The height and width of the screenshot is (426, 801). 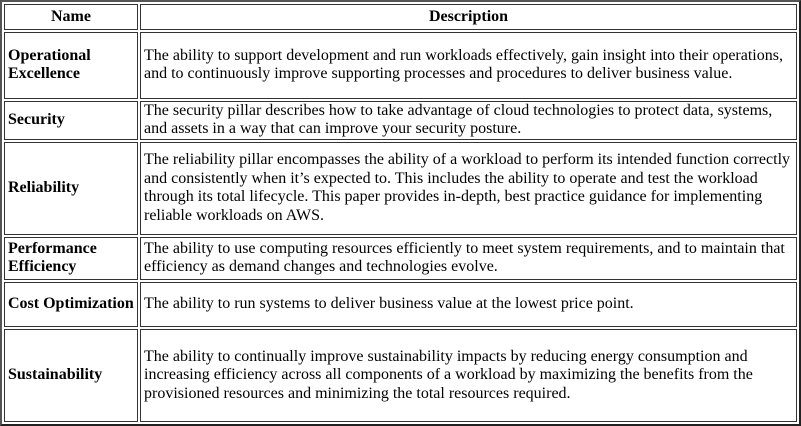 What do you see at coordinates (71, 375) in the screenshot?
I see `row-name: Sustainability` at bounding box center [71, 375].